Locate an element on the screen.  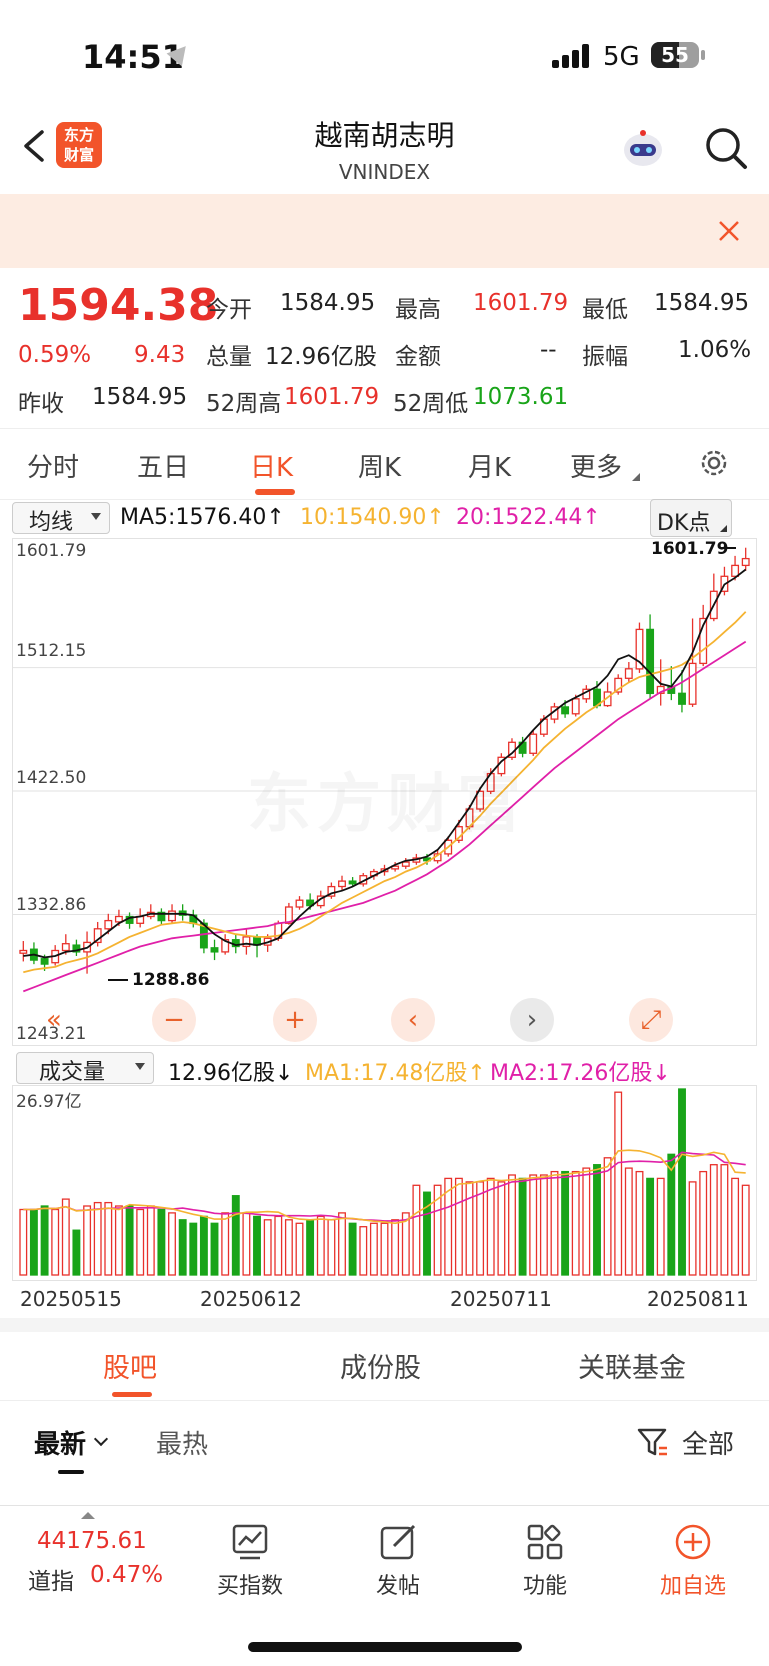
sort-hot: 最热 is located at coordinates (182, 1445).